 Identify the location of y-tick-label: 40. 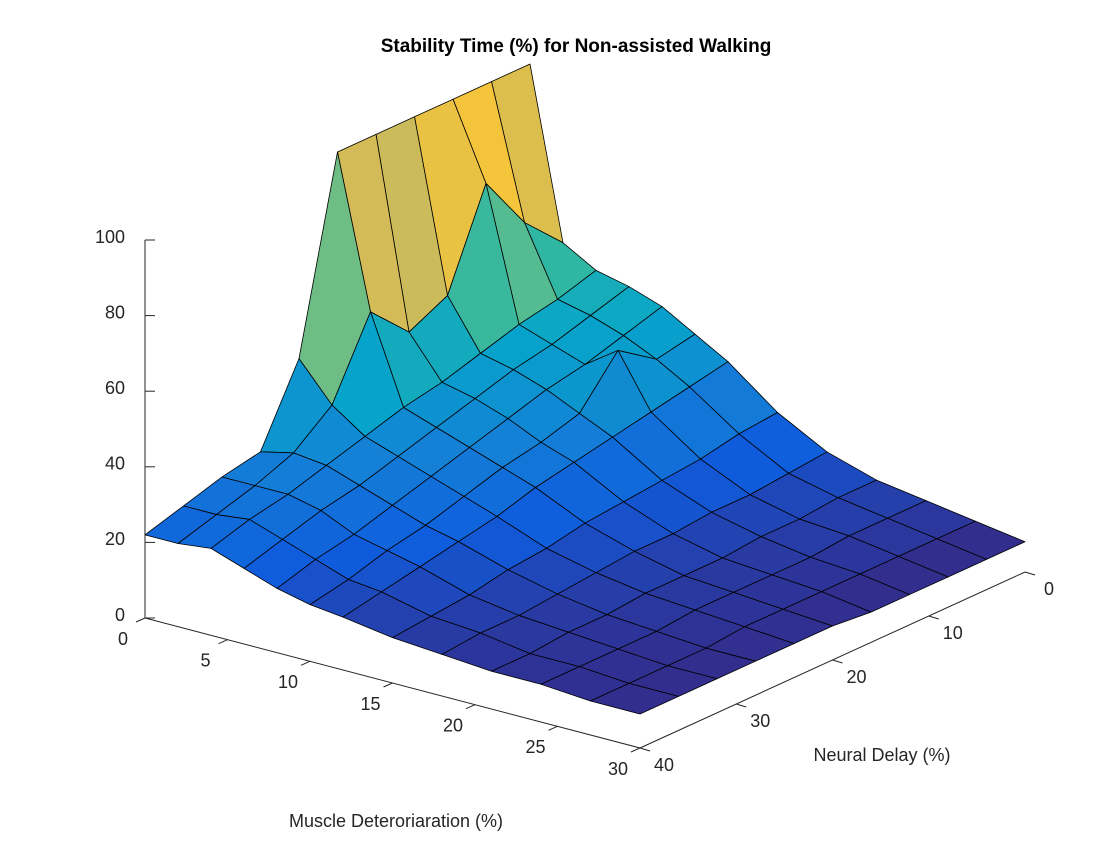
(664, 765).